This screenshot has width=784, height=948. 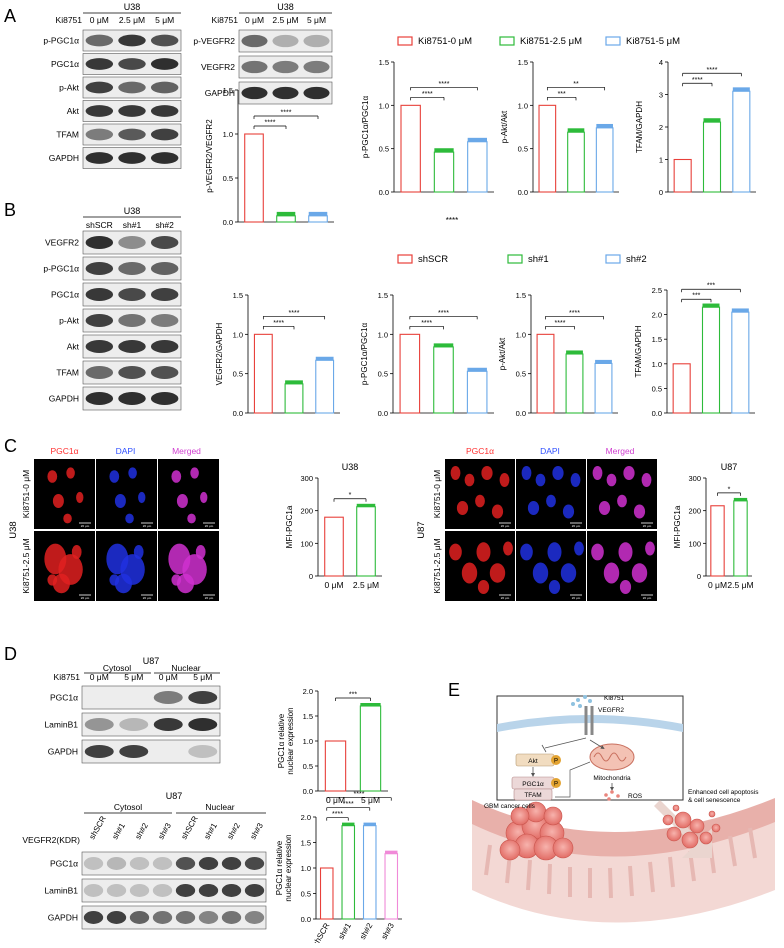 I want to click on legend-label-ki8751-0-m: Ki8751-0 μM, so click(x=445, y=41).